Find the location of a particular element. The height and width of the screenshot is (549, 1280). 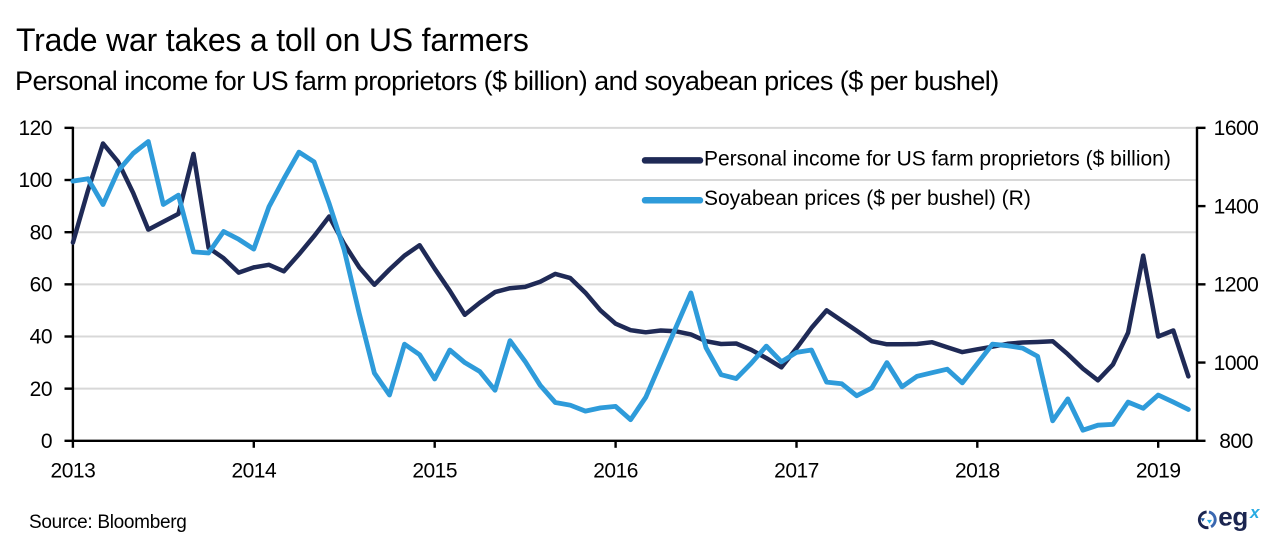

svg-text:Trade war takes a toll on US f: Trade war takes a toll on US farmers is located at coordinates (272, 40).